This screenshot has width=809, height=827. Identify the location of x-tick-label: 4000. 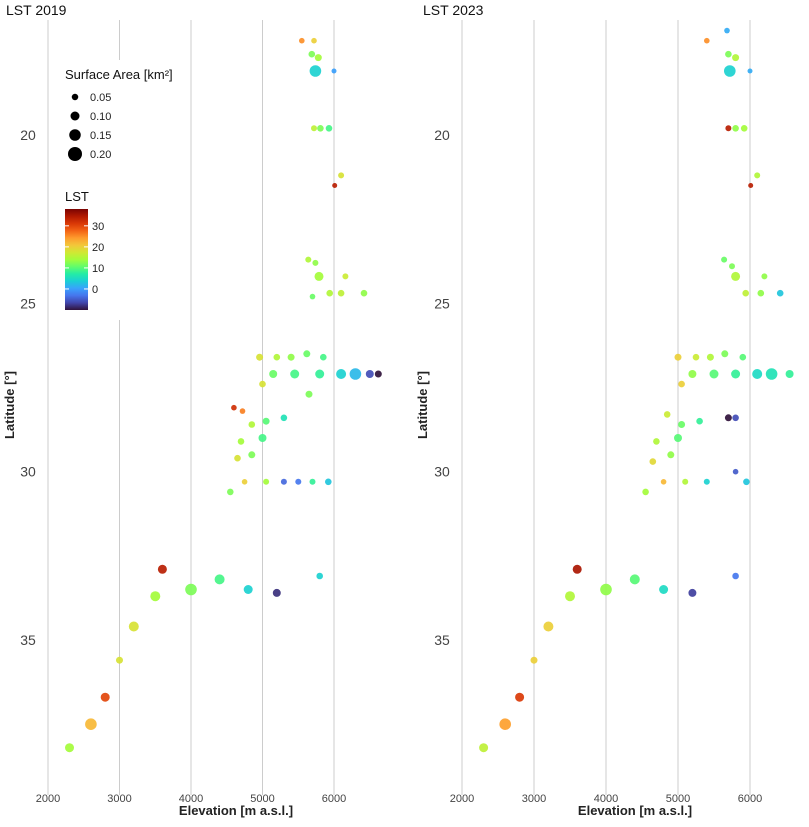
(191, 799).